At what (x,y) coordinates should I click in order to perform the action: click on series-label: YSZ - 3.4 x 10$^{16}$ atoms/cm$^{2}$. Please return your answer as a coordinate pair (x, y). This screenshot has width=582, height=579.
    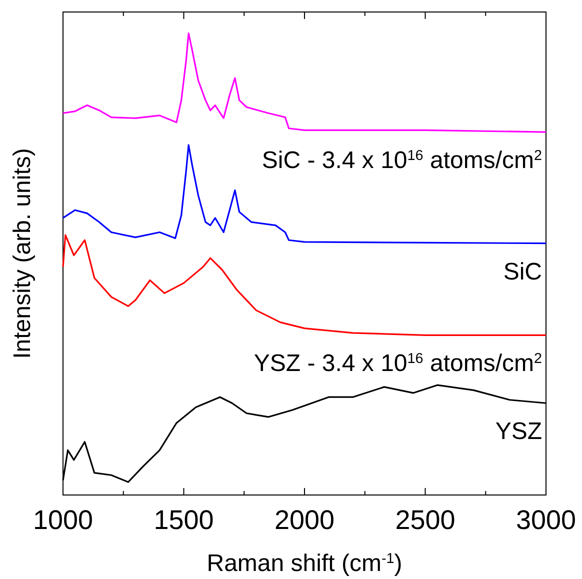
    Looking at the image, I should click on (398, 364).